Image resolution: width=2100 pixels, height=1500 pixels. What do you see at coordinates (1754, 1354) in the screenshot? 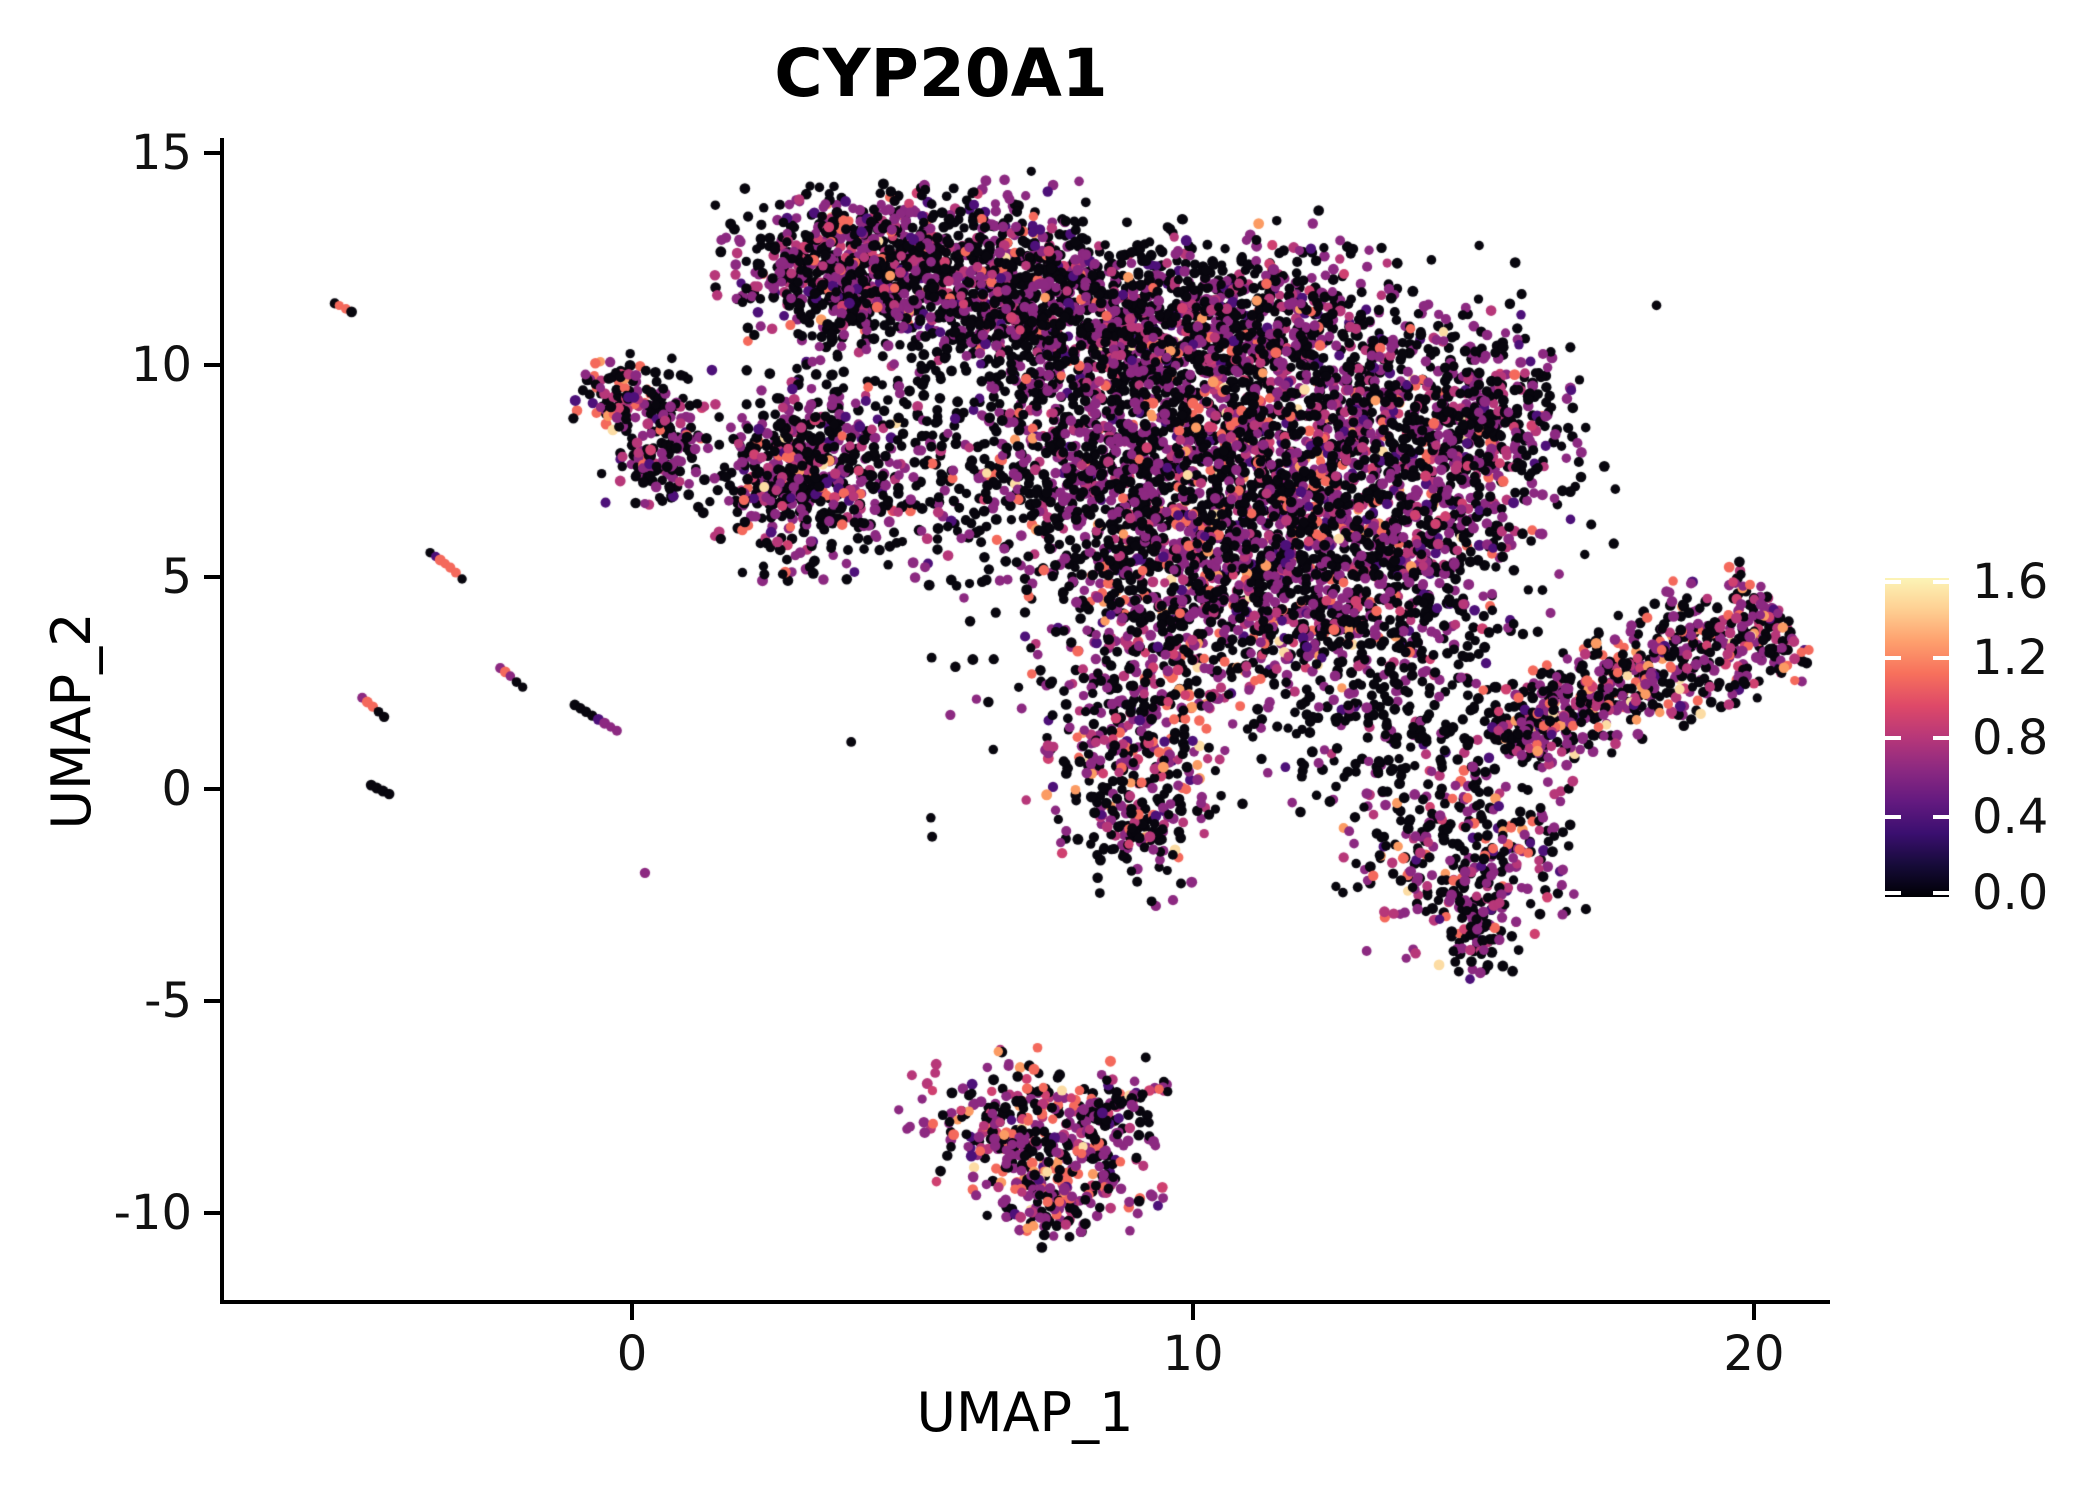
I see `x-tick-label: 20` at bounding box center [1754, 1354].